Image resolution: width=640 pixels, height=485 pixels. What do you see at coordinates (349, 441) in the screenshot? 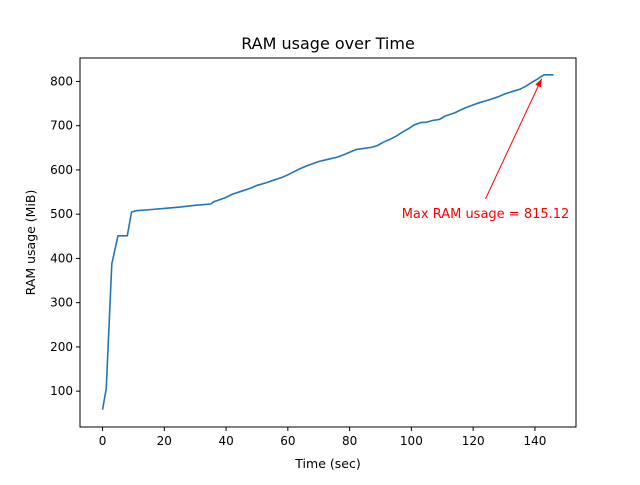
I see `x-tick-label: 80` at bounding box center [349, 441].